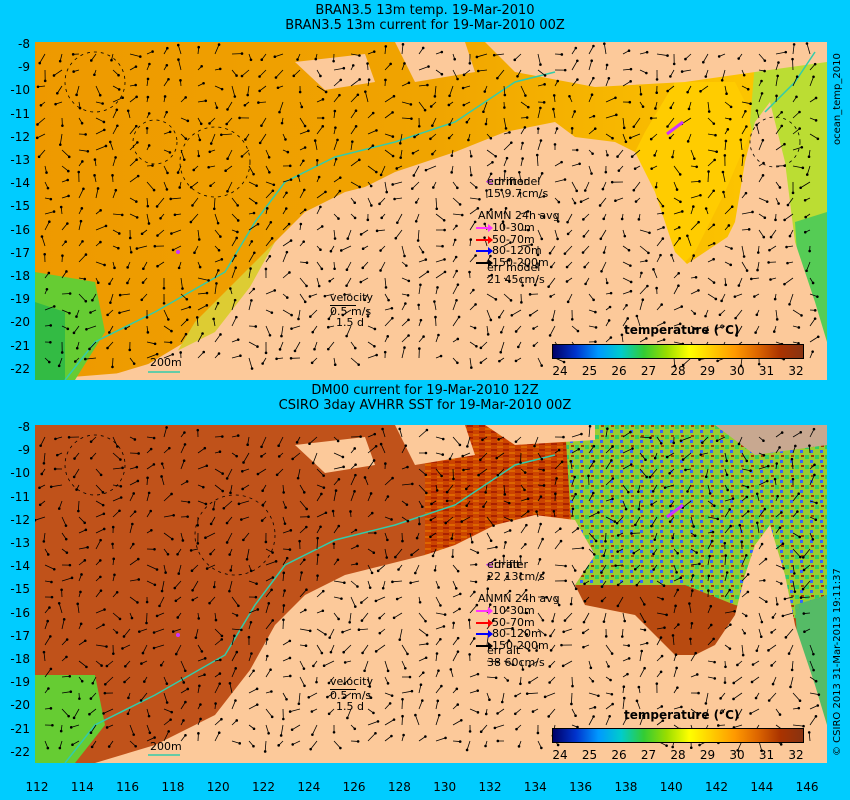 This screenshot has height=800, width=850. I want to click on x-tick: 116, so click(128, 787).